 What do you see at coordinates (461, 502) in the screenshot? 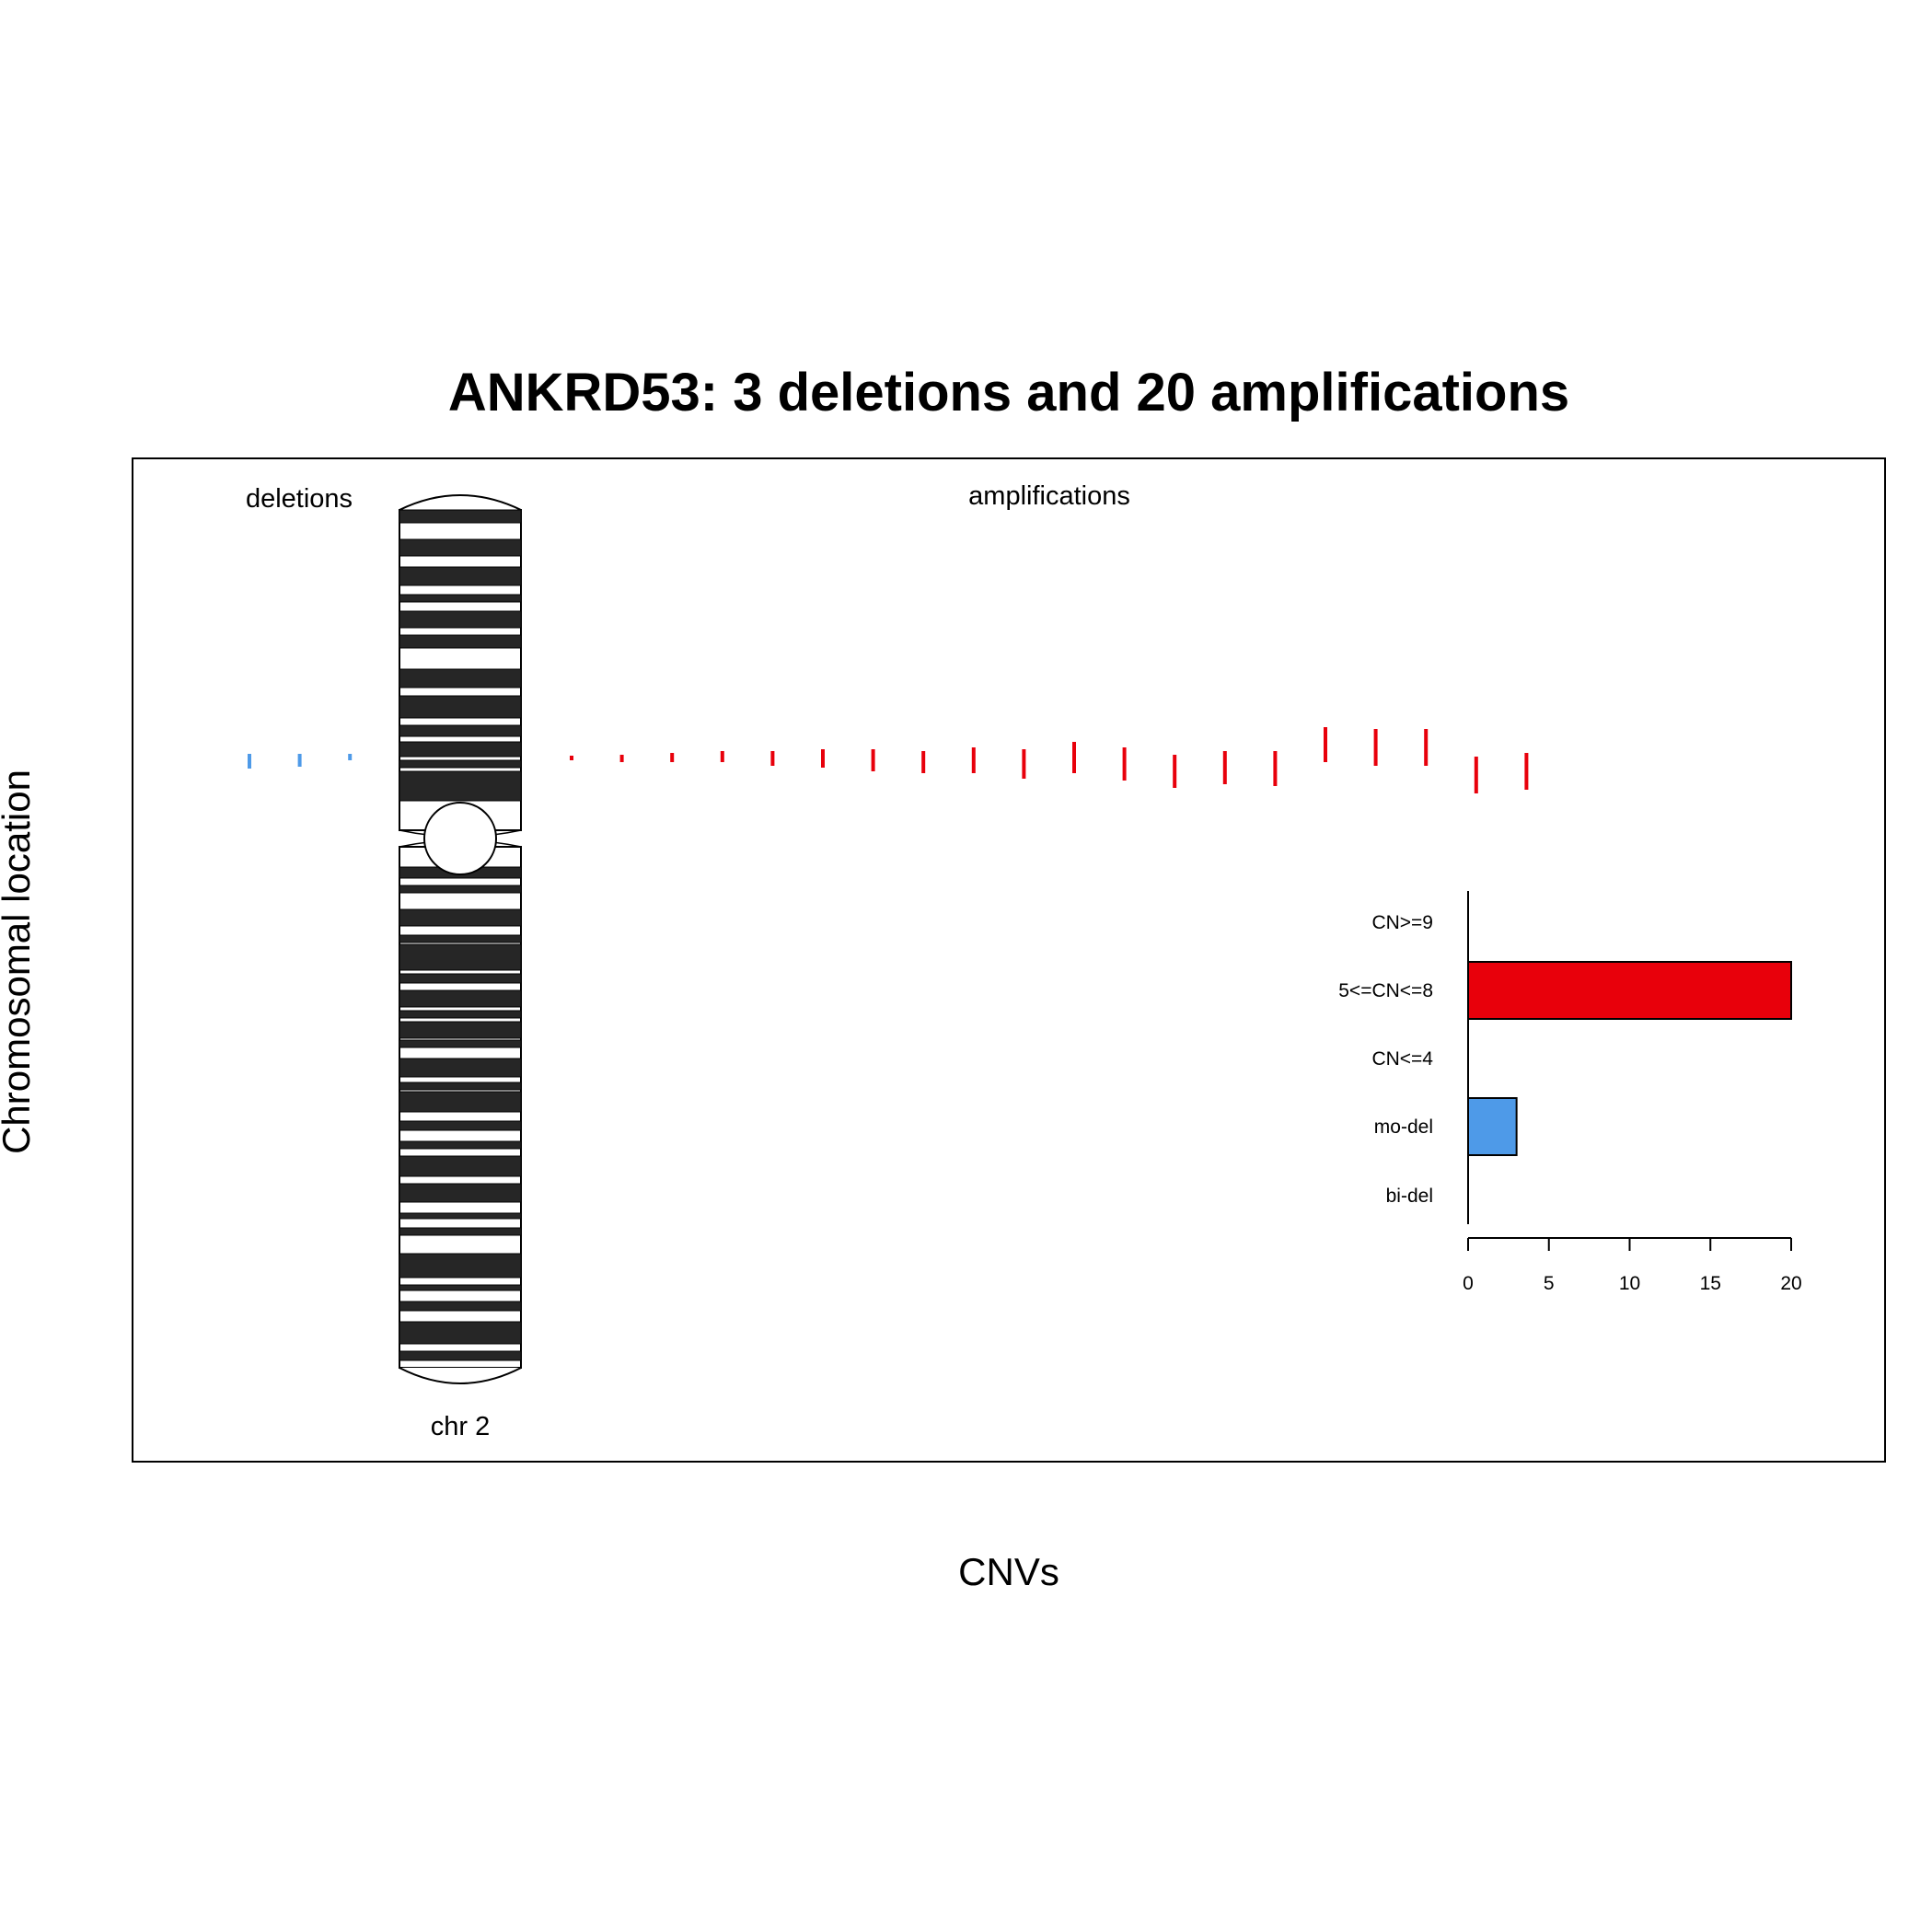
I see `chromosome-top-cap` at bounding box center [461, 502].